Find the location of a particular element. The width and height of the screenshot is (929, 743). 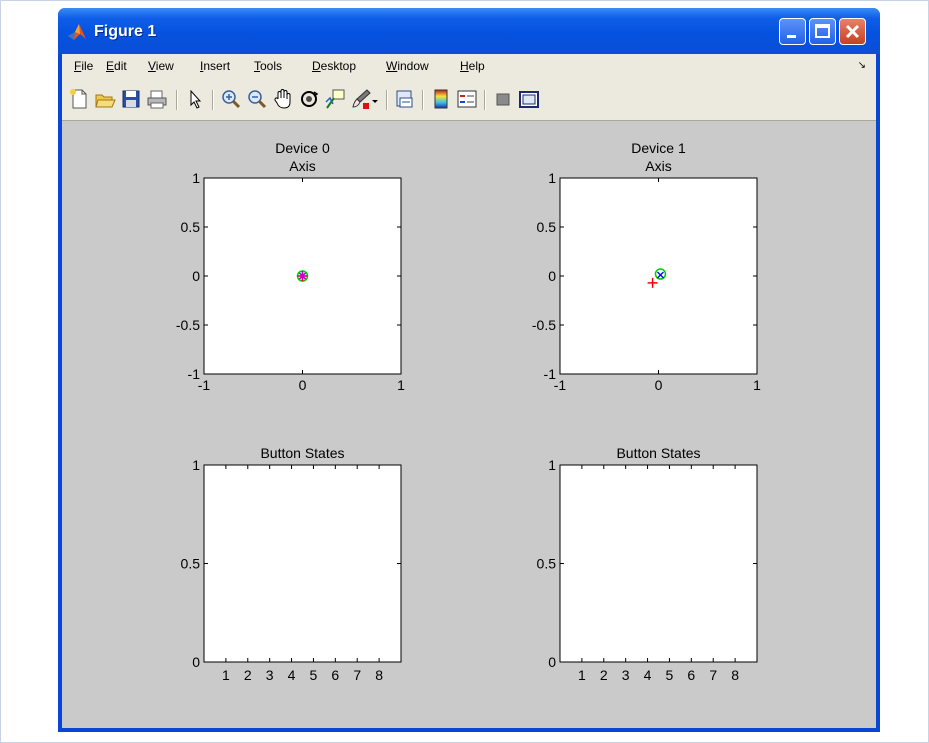

marker-circle is located at coordinates (660, 274).